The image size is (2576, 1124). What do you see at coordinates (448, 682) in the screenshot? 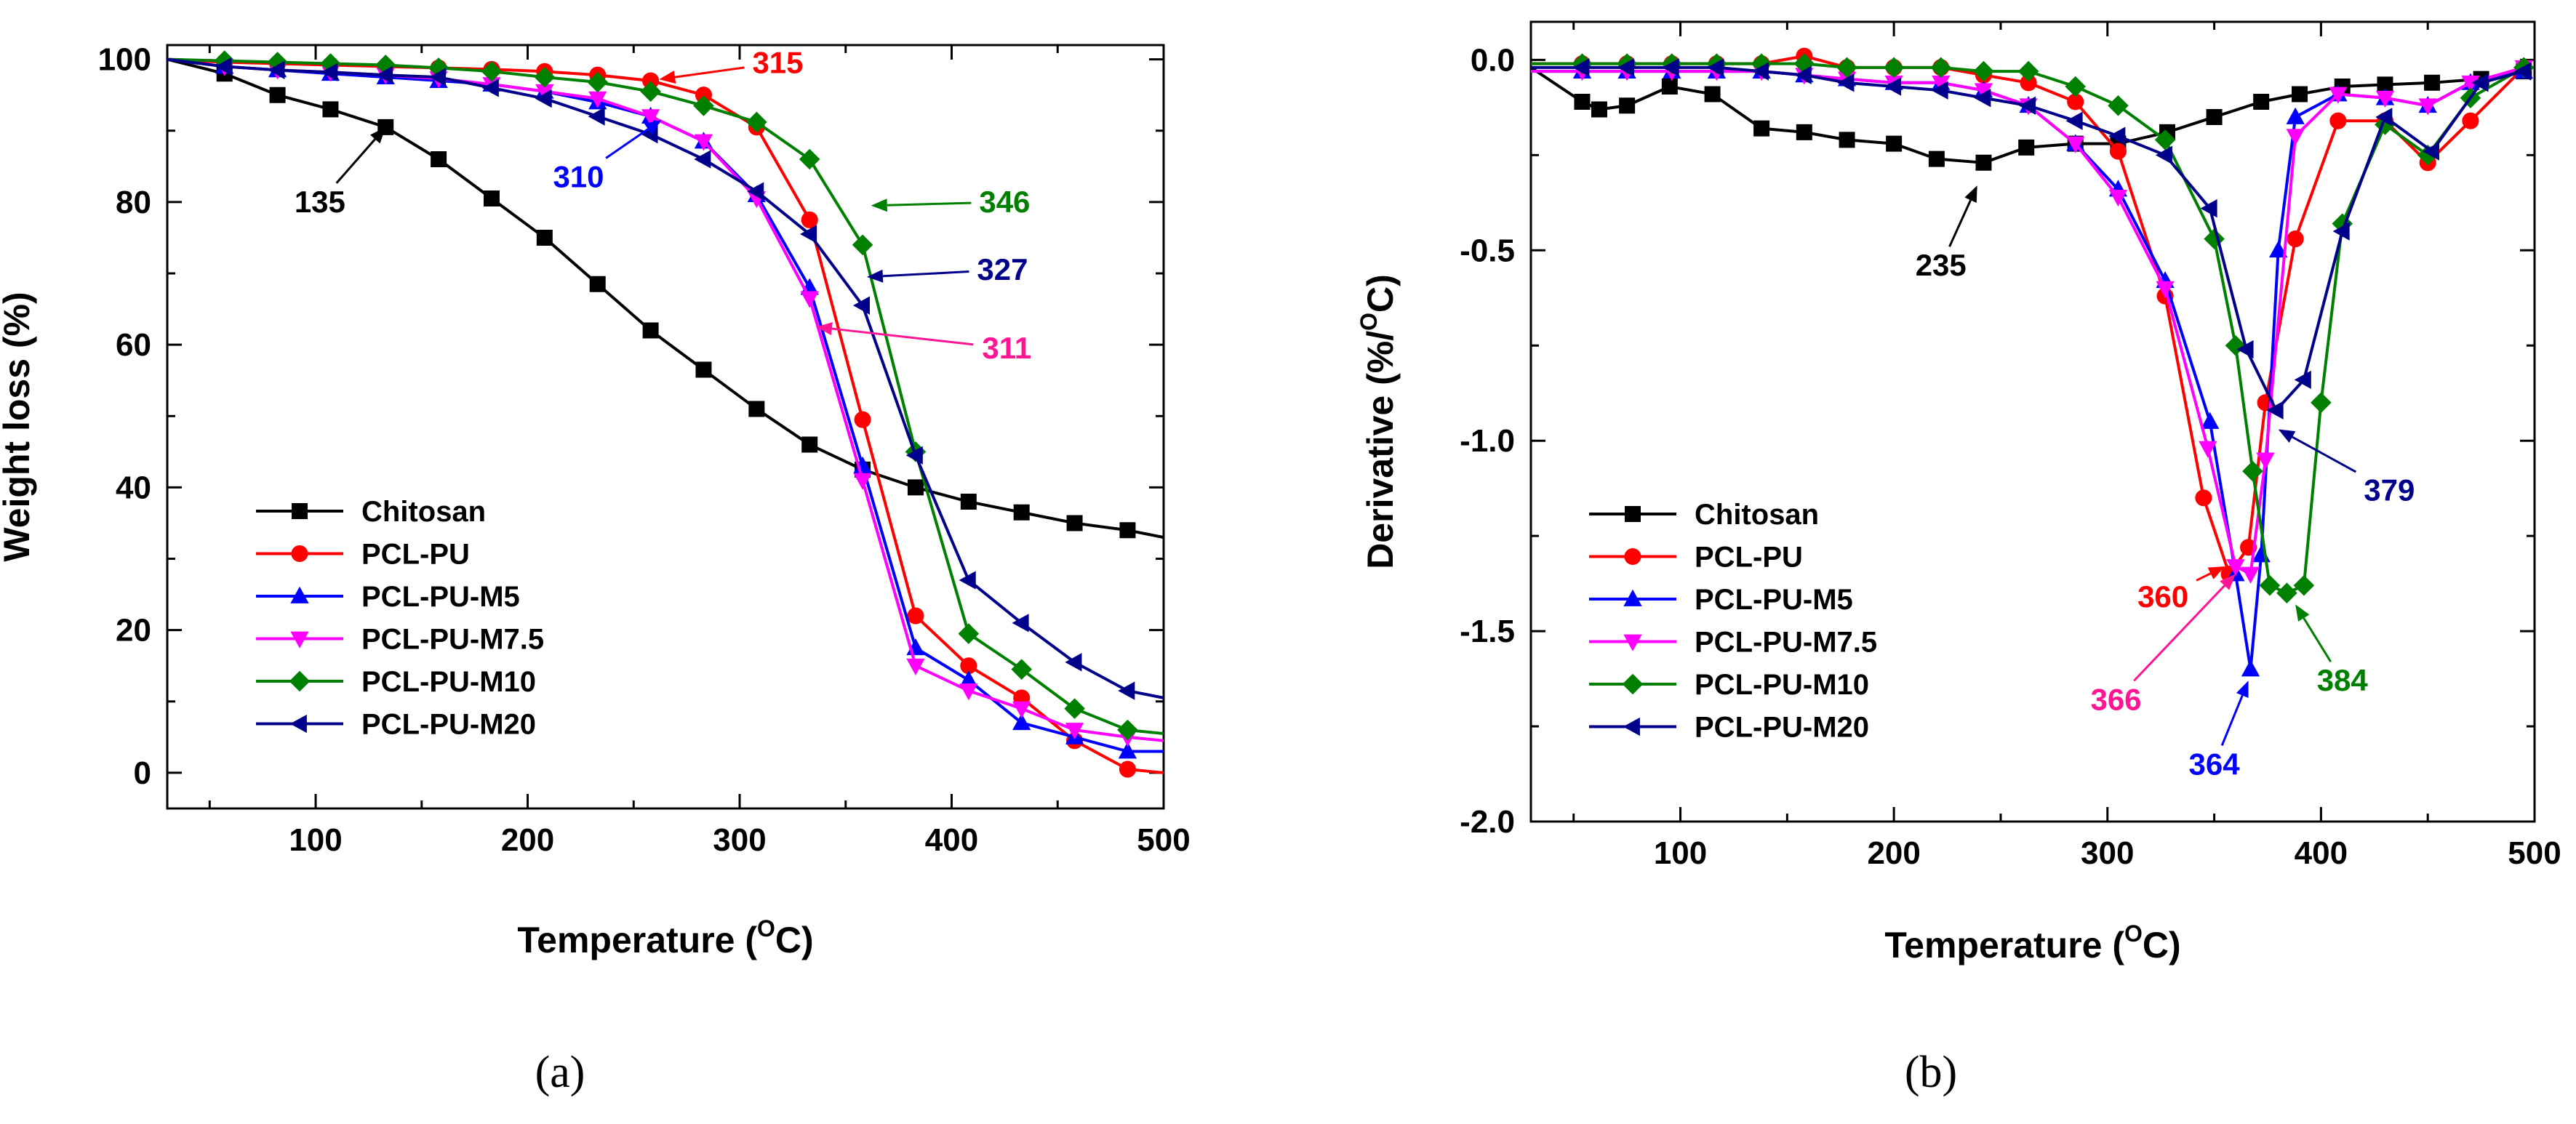
I see `legend-label: PCL-PU-M10` at bounding box center [448, 682].